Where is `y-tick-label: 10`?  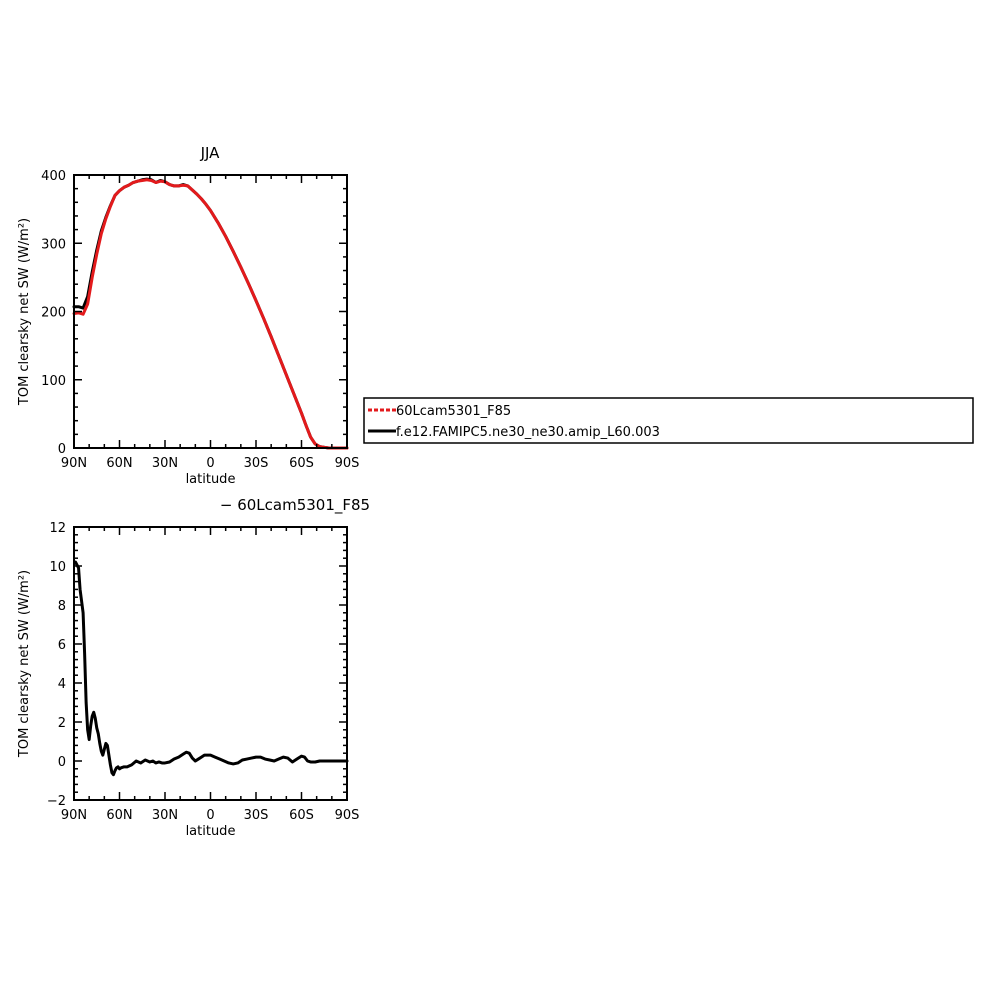
y-tick-label: 10 is located at coordinates (57, 567).